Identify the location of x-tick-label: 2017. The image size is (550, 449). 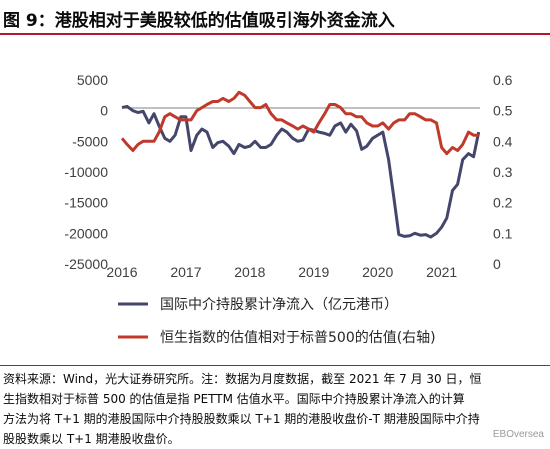
(185, 272).